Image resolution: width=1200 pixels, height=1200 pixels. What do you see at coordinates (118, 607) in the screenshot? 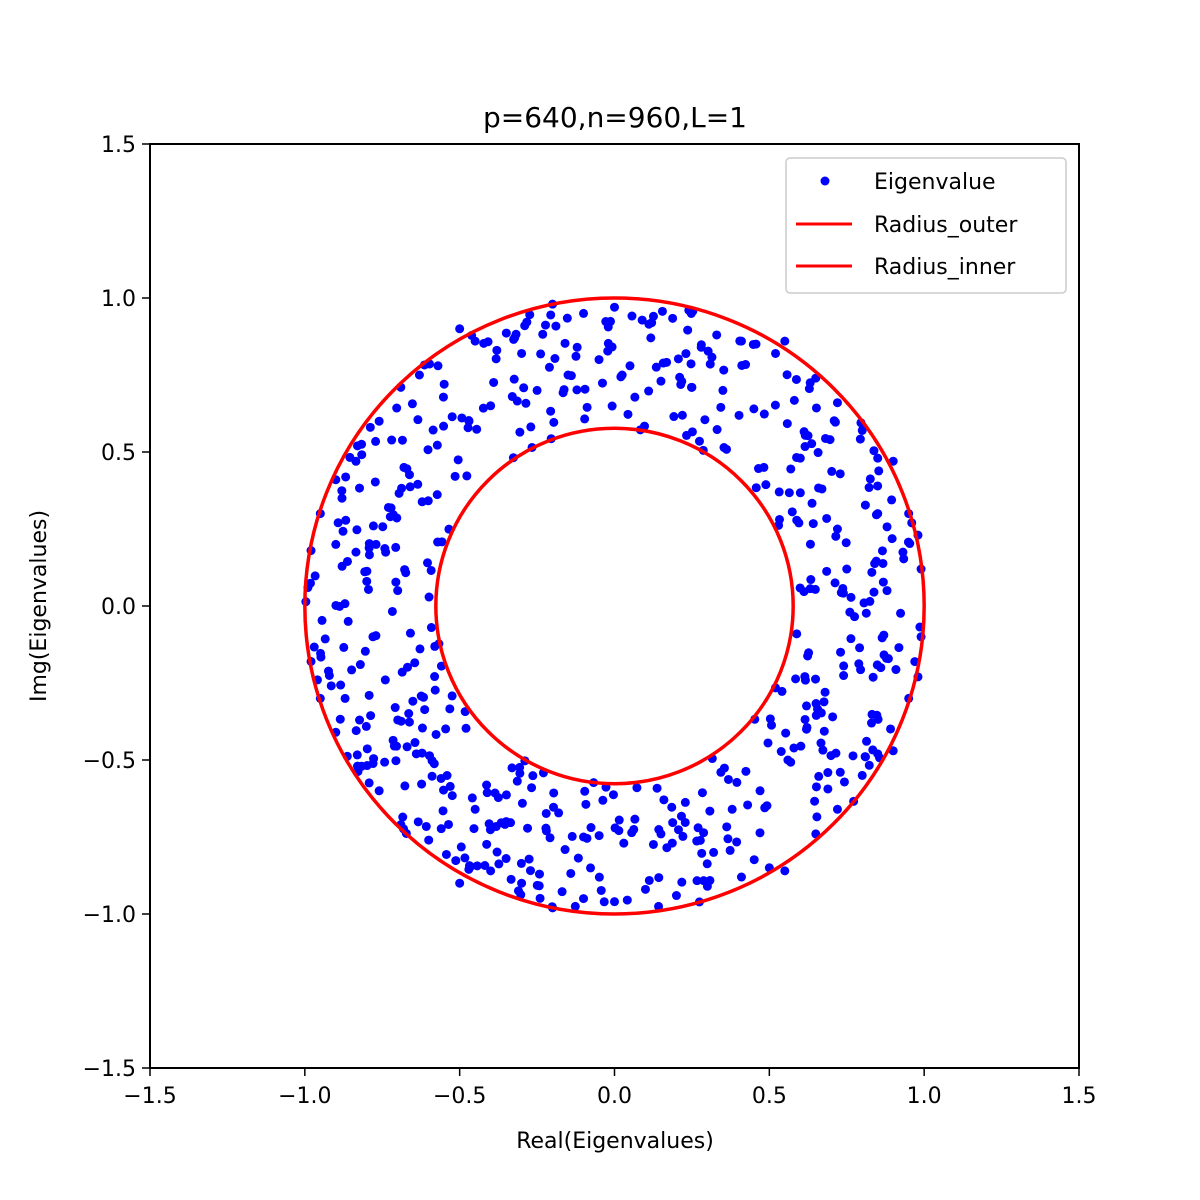
I see `y-tick-label: 0.0` at bounding box center [118, 607].